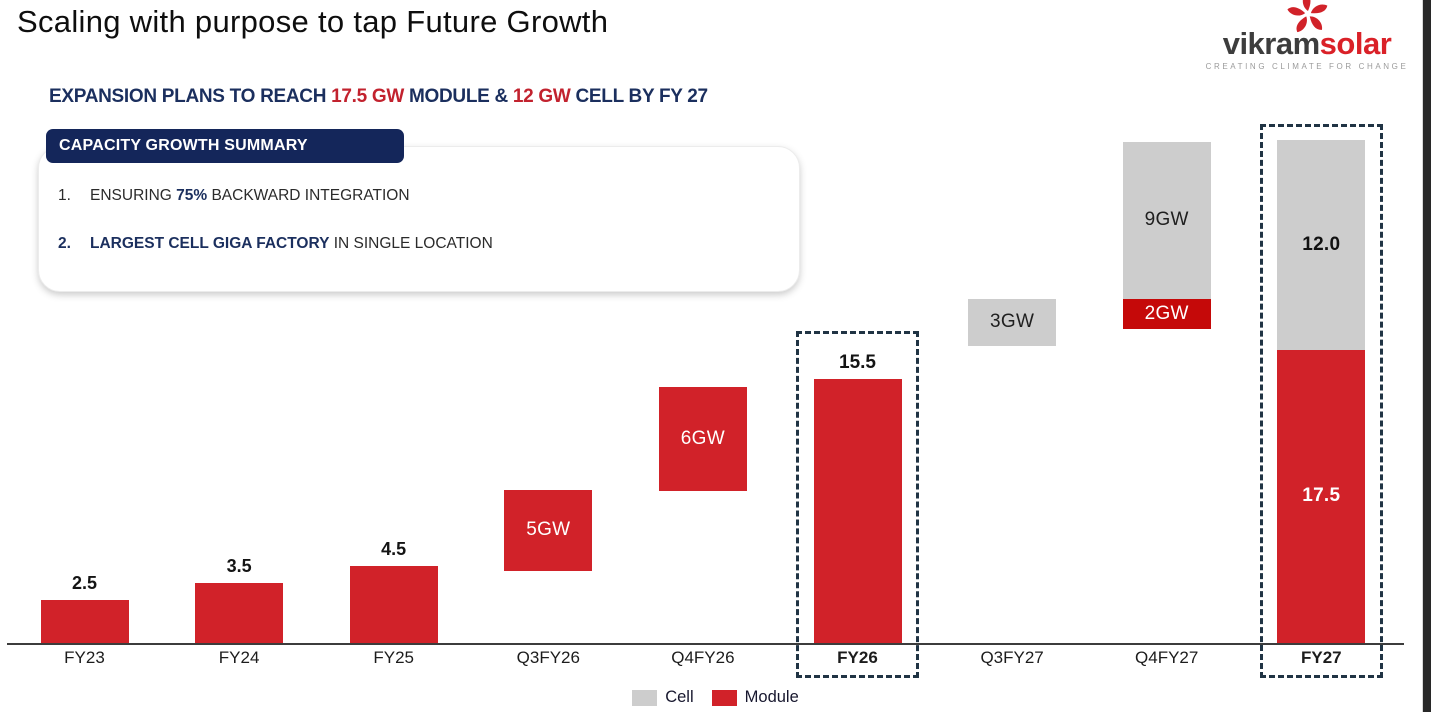 This screenshot has height=712, width=1431. Describe the element at coordinates (1307, 16) in the screenshot. I see `pinwheel-icon` at that location.